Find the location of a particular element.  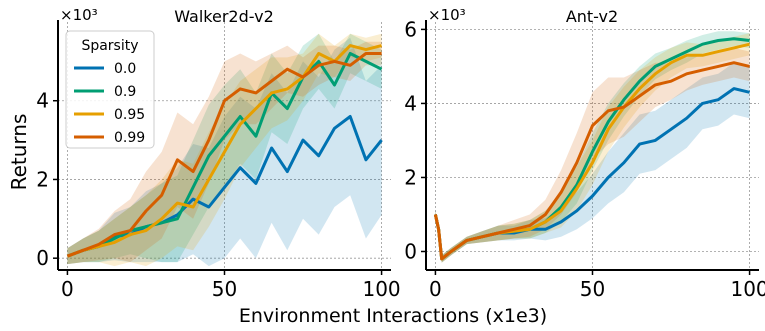

panel-title-walker2d: Walker2d-v2 is located at coordinates (224, 16).